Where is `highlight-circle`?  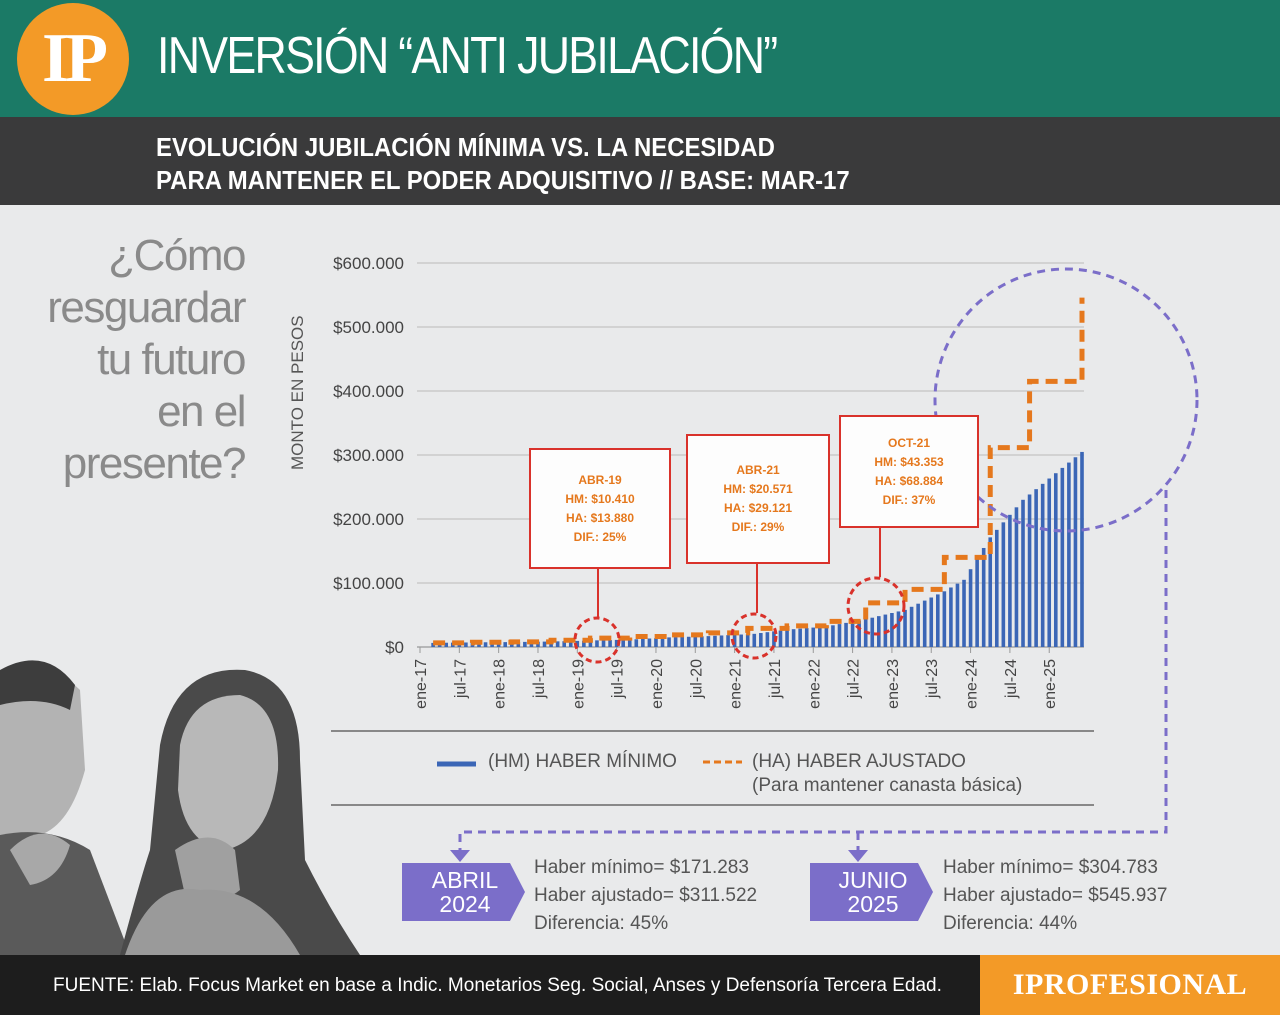
highlight-circle is located at coordinates (1066, 400).